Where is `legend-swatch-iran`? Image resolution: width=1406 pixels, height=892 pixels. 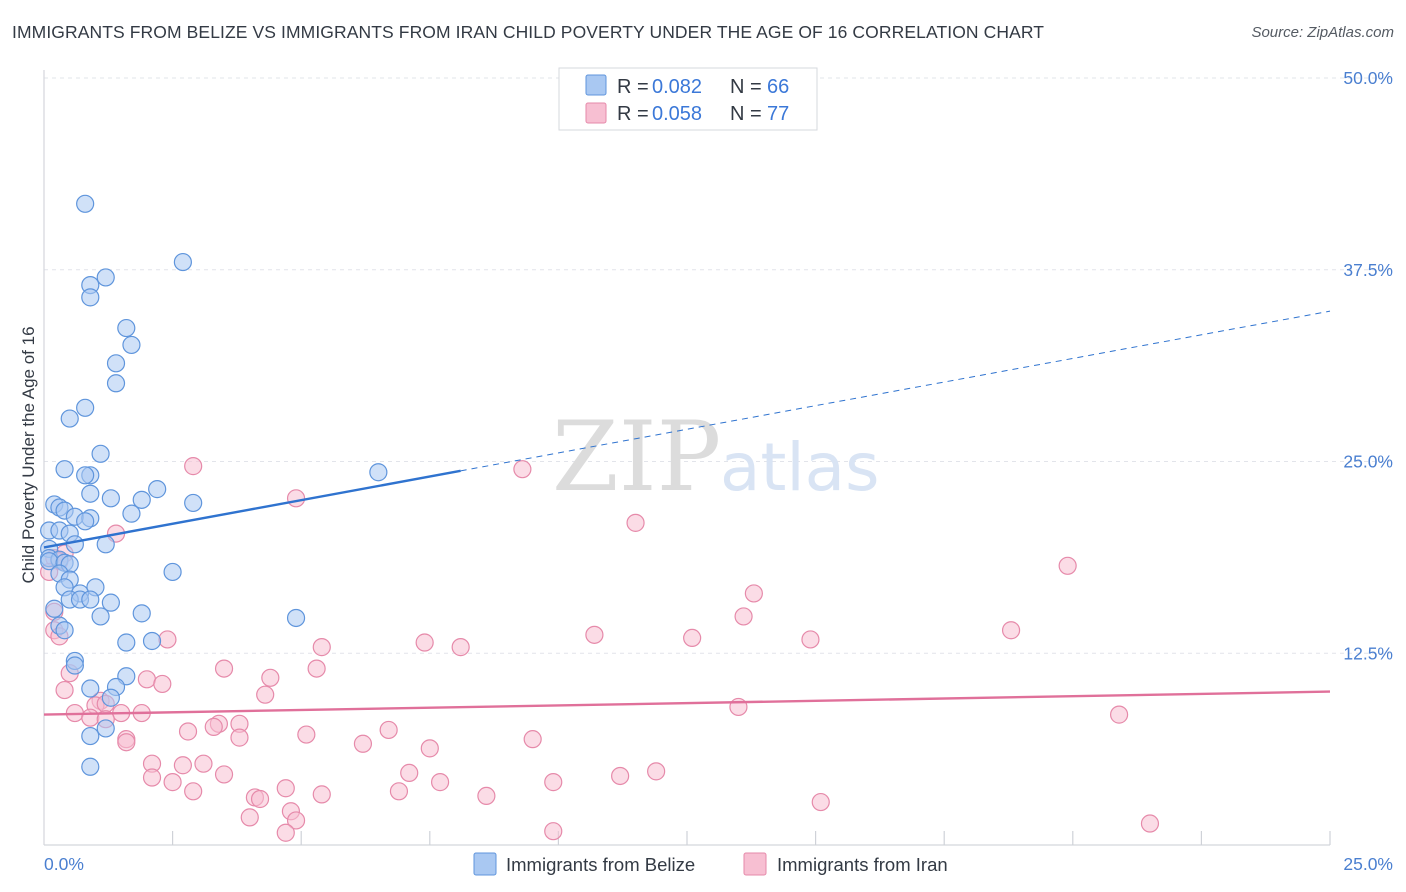 legend-swatch-iran is located at coordinates (596, 113).